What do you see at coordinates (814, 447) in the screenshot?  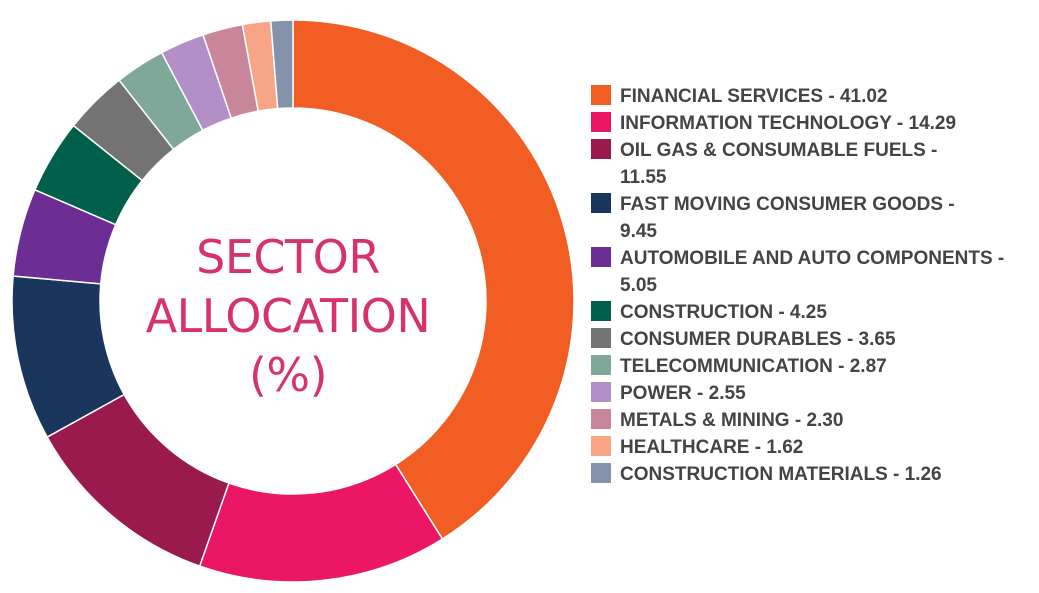 I see `legend-item: HEALTHCARE - 1.62` at bounding box center [814, 447].